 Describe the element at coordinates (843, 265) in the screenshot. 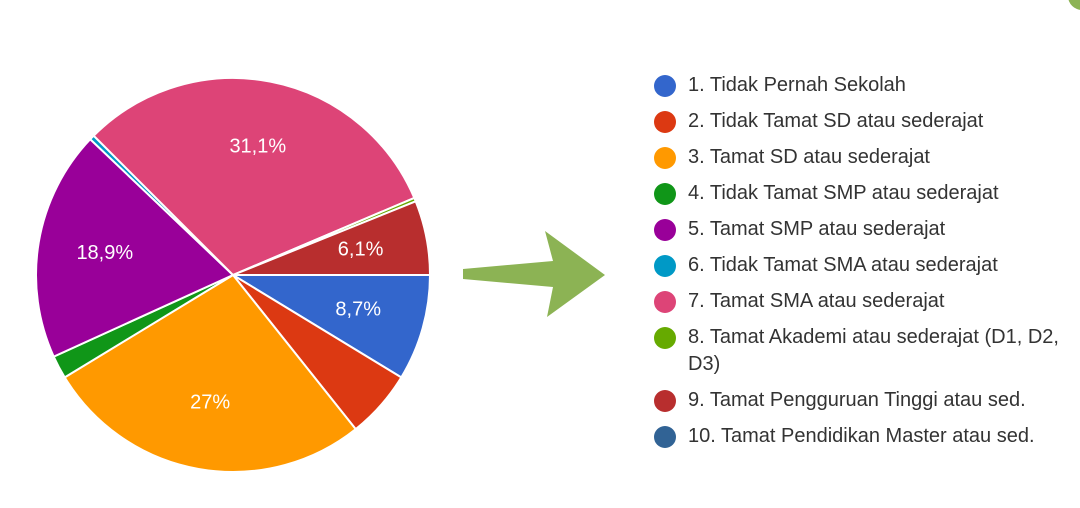

I see `legend-label: 6. Tidak Tamat SMA atau sederajat` at that location.